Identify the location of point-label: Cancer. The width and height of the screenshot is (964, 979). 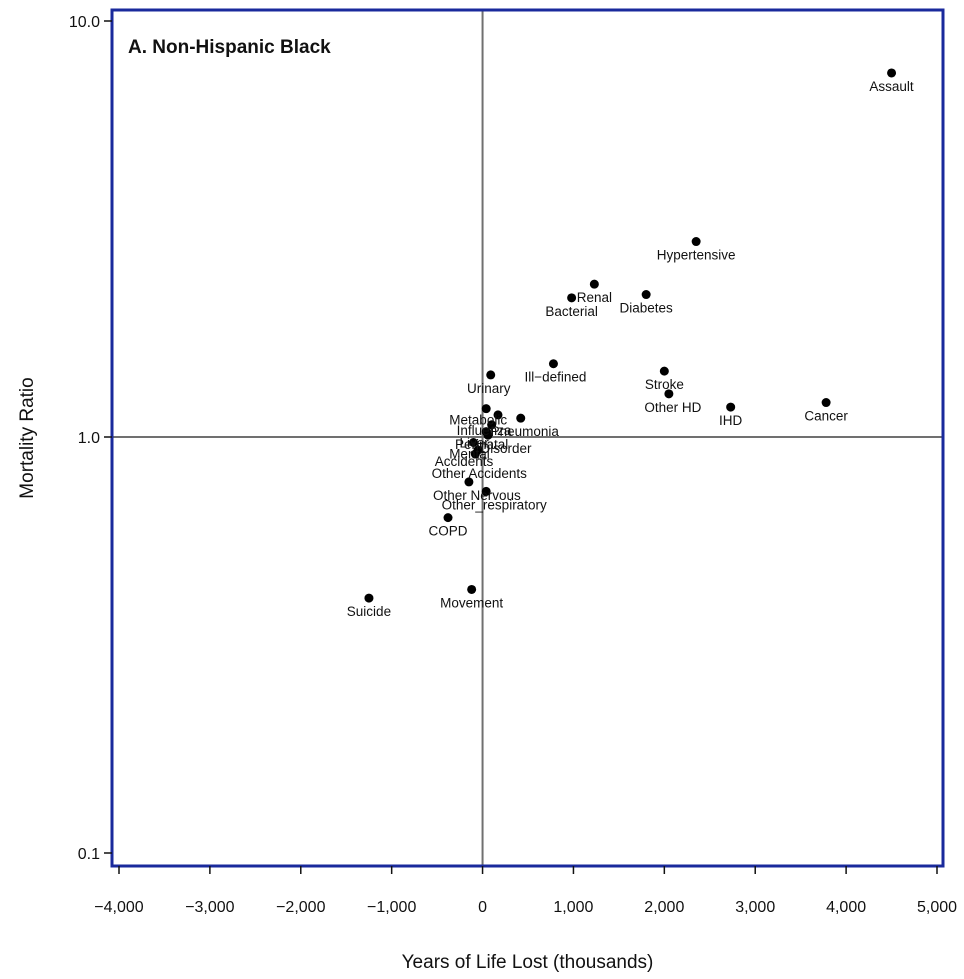
(826, 416).